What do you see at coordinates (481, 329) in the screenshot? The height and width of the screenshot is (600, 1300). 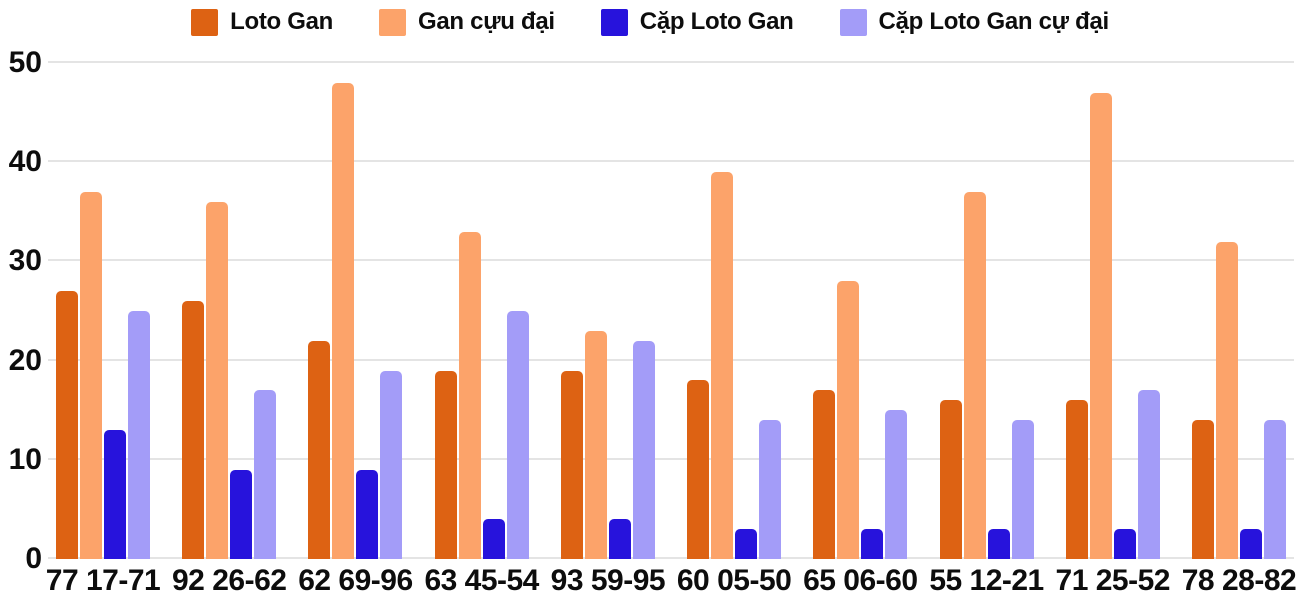 I see `bar-group-3: 63 45-54` at bounding box center [481, 329].